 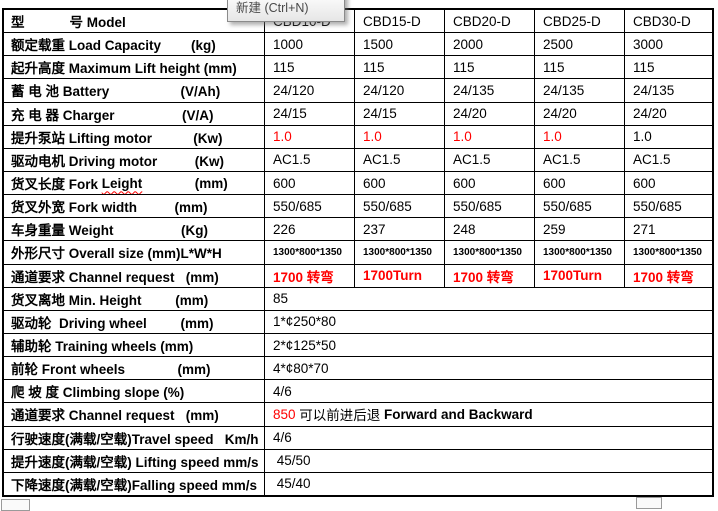 I want to click on value-cell: 2000, so click(x=490, y=44).